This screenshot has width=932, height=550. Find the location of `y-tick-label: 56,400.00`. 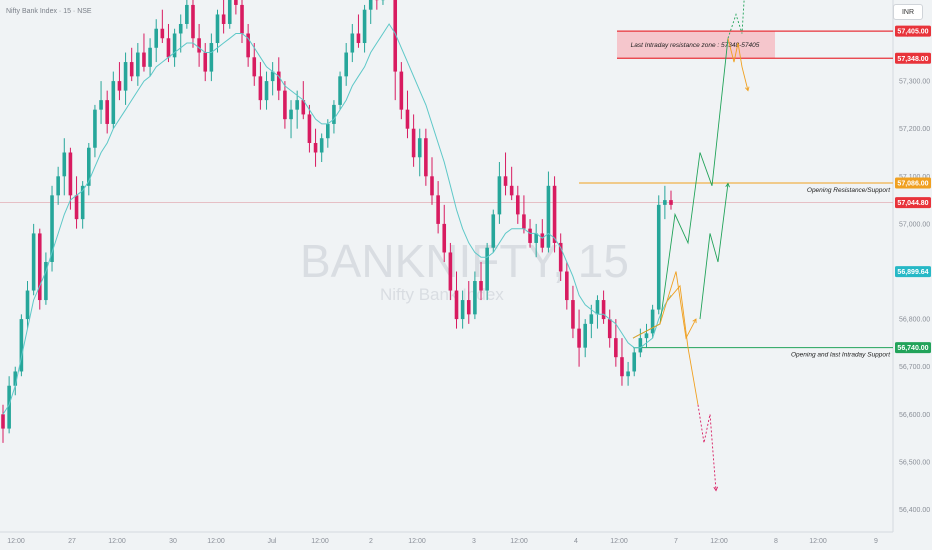

y-tick-label: 56,400.00 is located at coordinates (914, 510).